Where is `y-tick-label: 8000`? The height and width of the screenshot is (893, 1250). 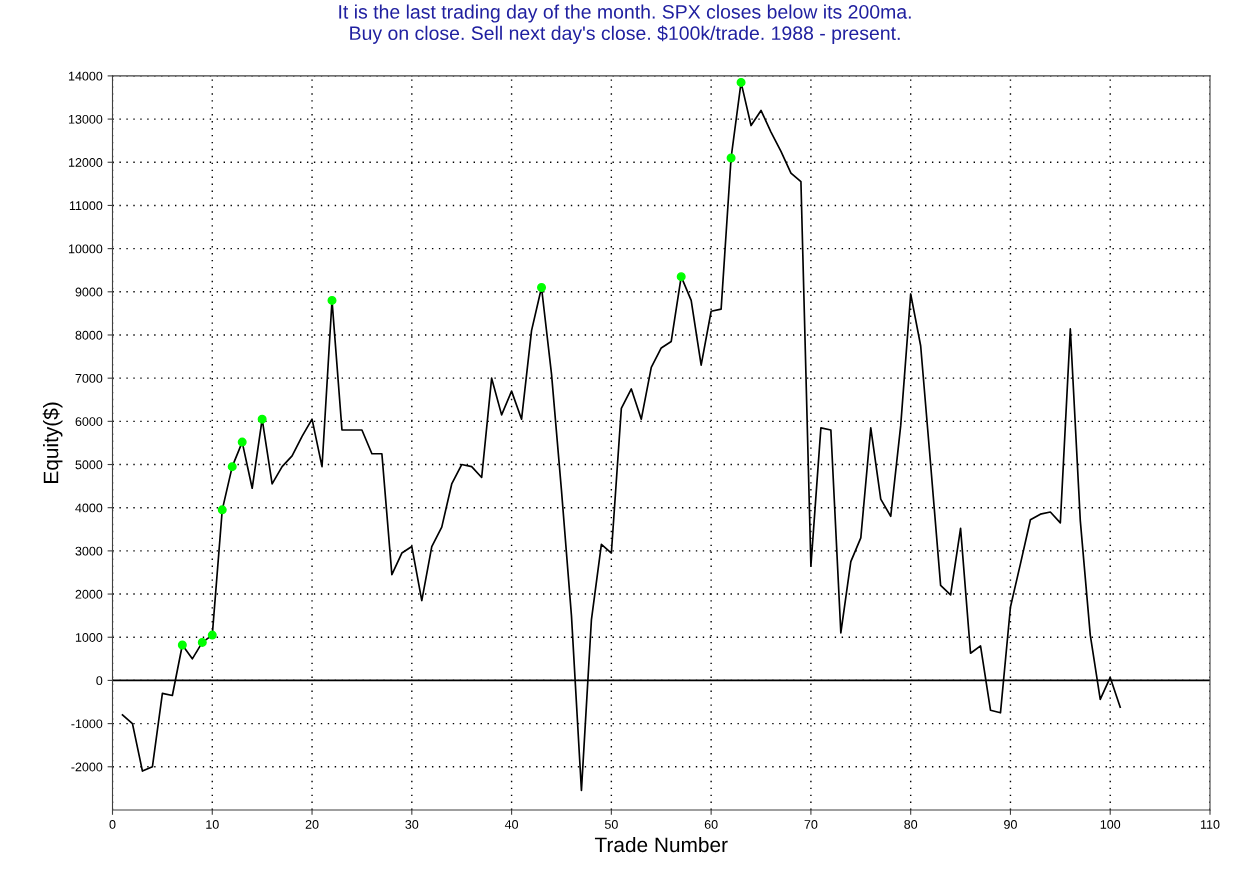
y-tick-label: 8000 is located at coordinates (89, 335).